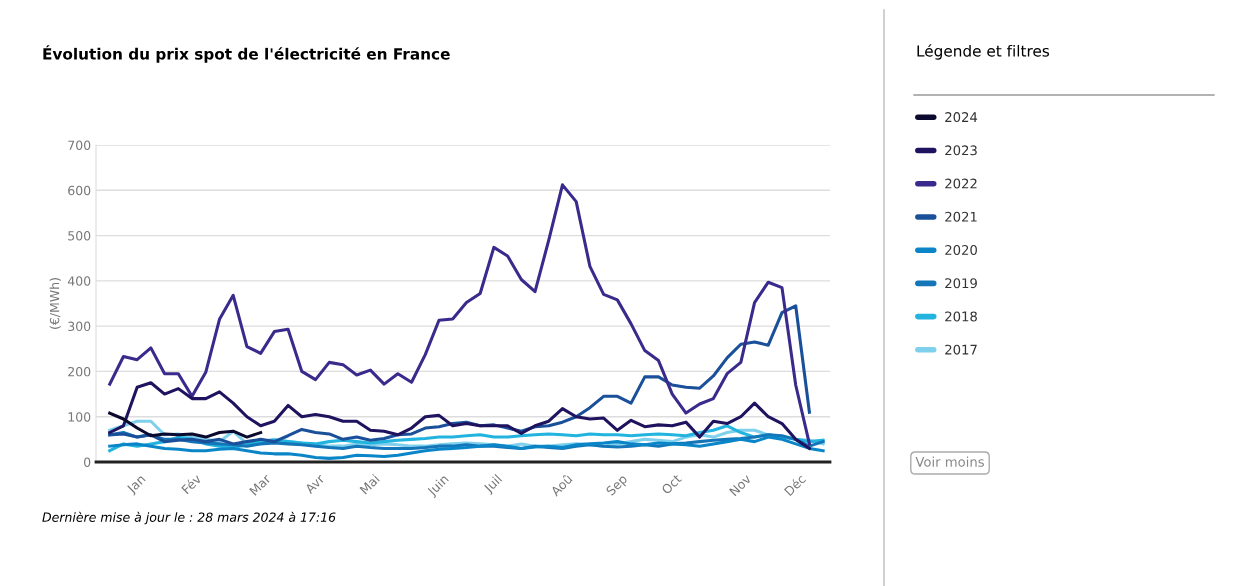  Describe the element at coordinates (55, 303) in the screenshot. I see `y-axis-title: (€/MWh)` at that location.